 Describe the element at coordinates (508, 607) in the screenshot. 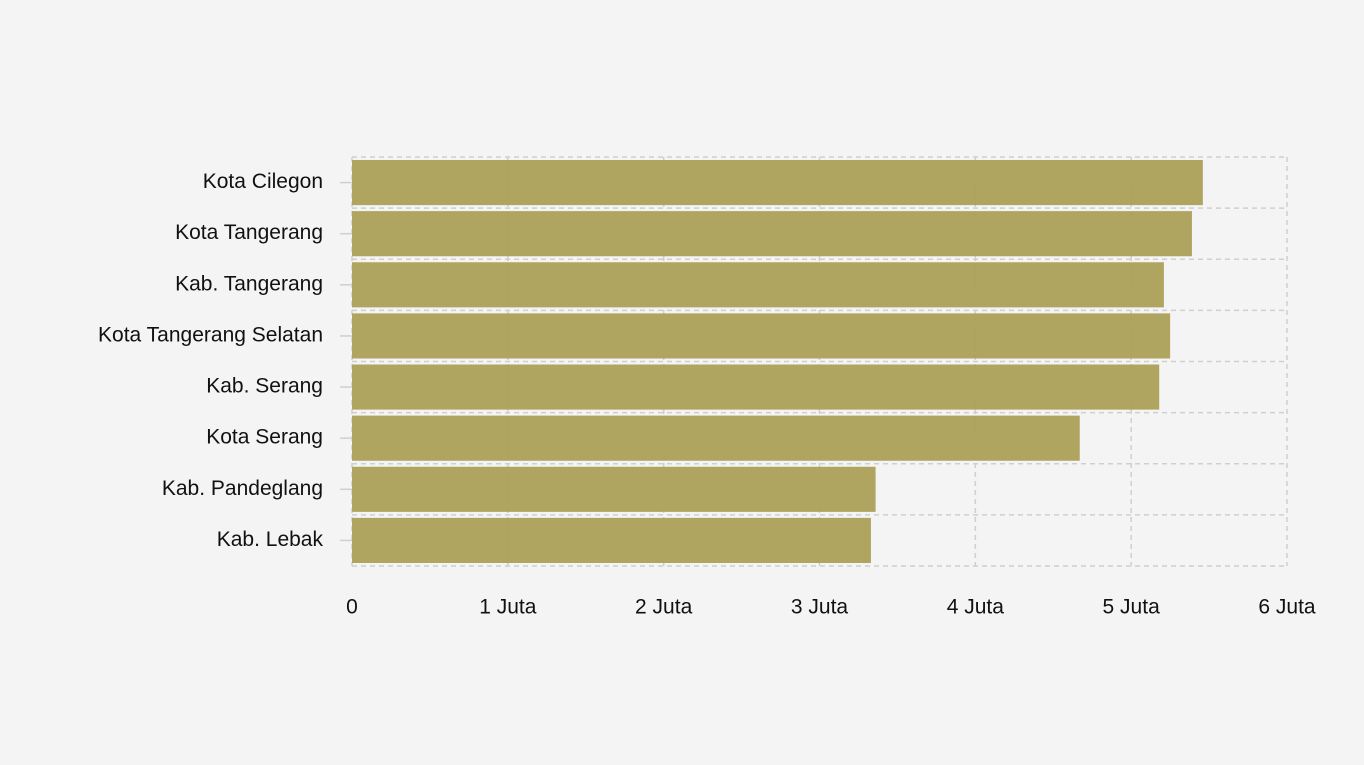

I see `x-tick-label: 1 Juta` at that location.